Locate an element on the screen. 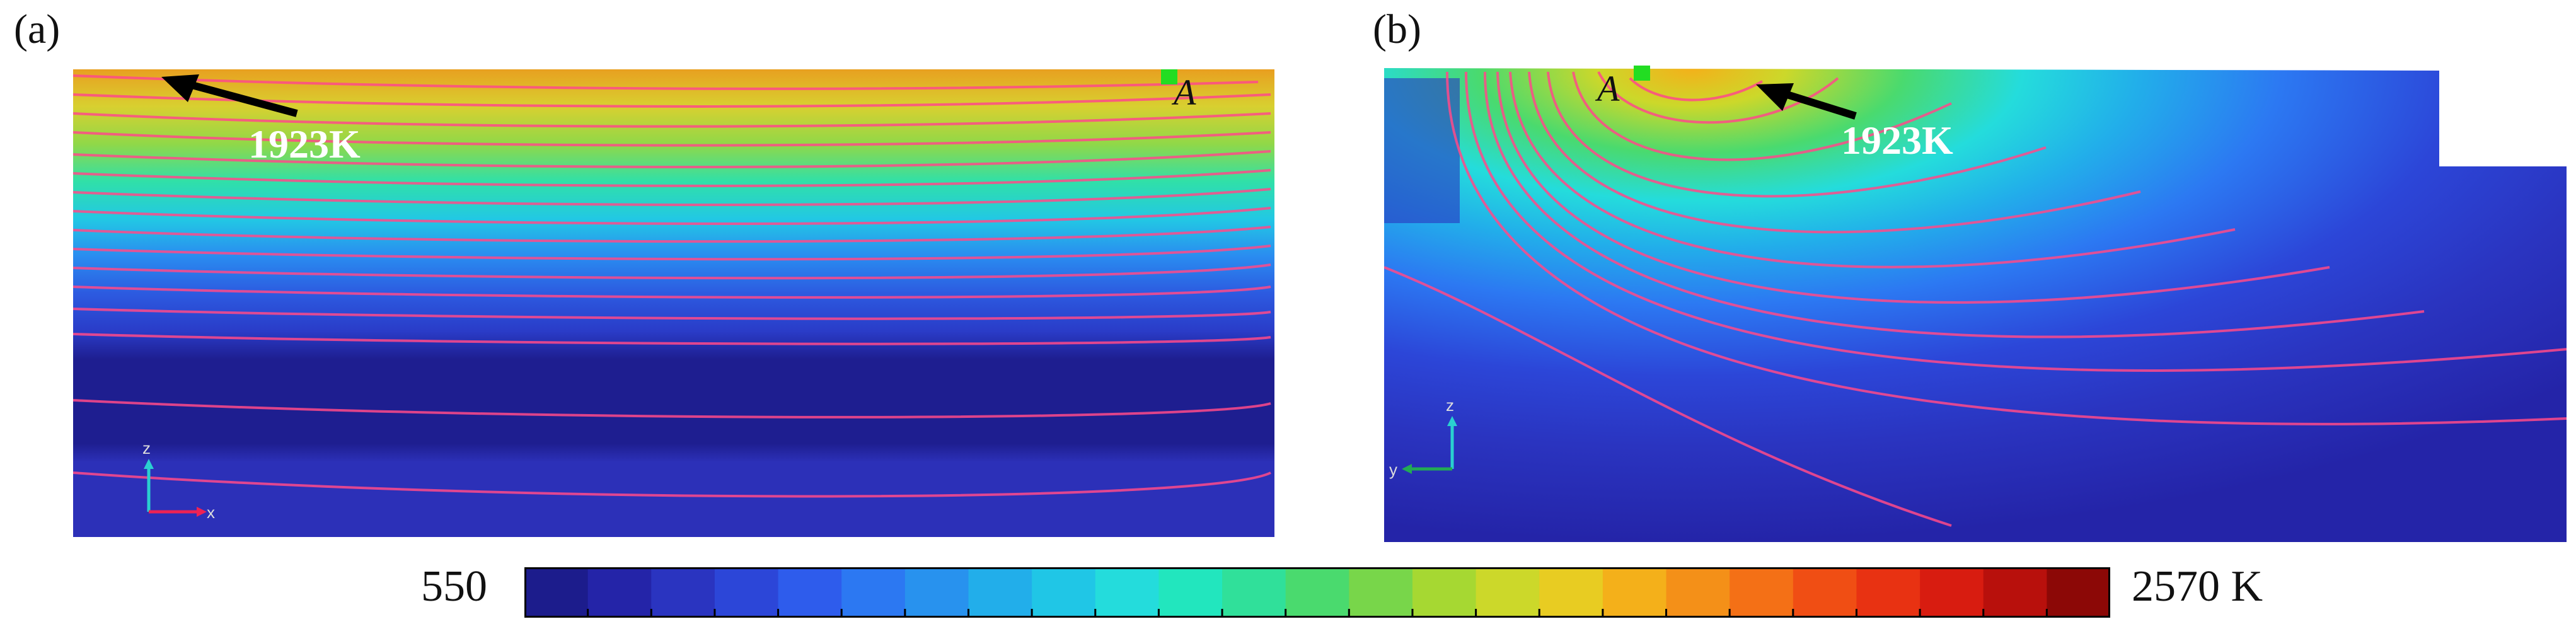 The width and height of the screenshot is (2576, 641). colorbar-min-label: 550 is located at coordinates (454, 586).